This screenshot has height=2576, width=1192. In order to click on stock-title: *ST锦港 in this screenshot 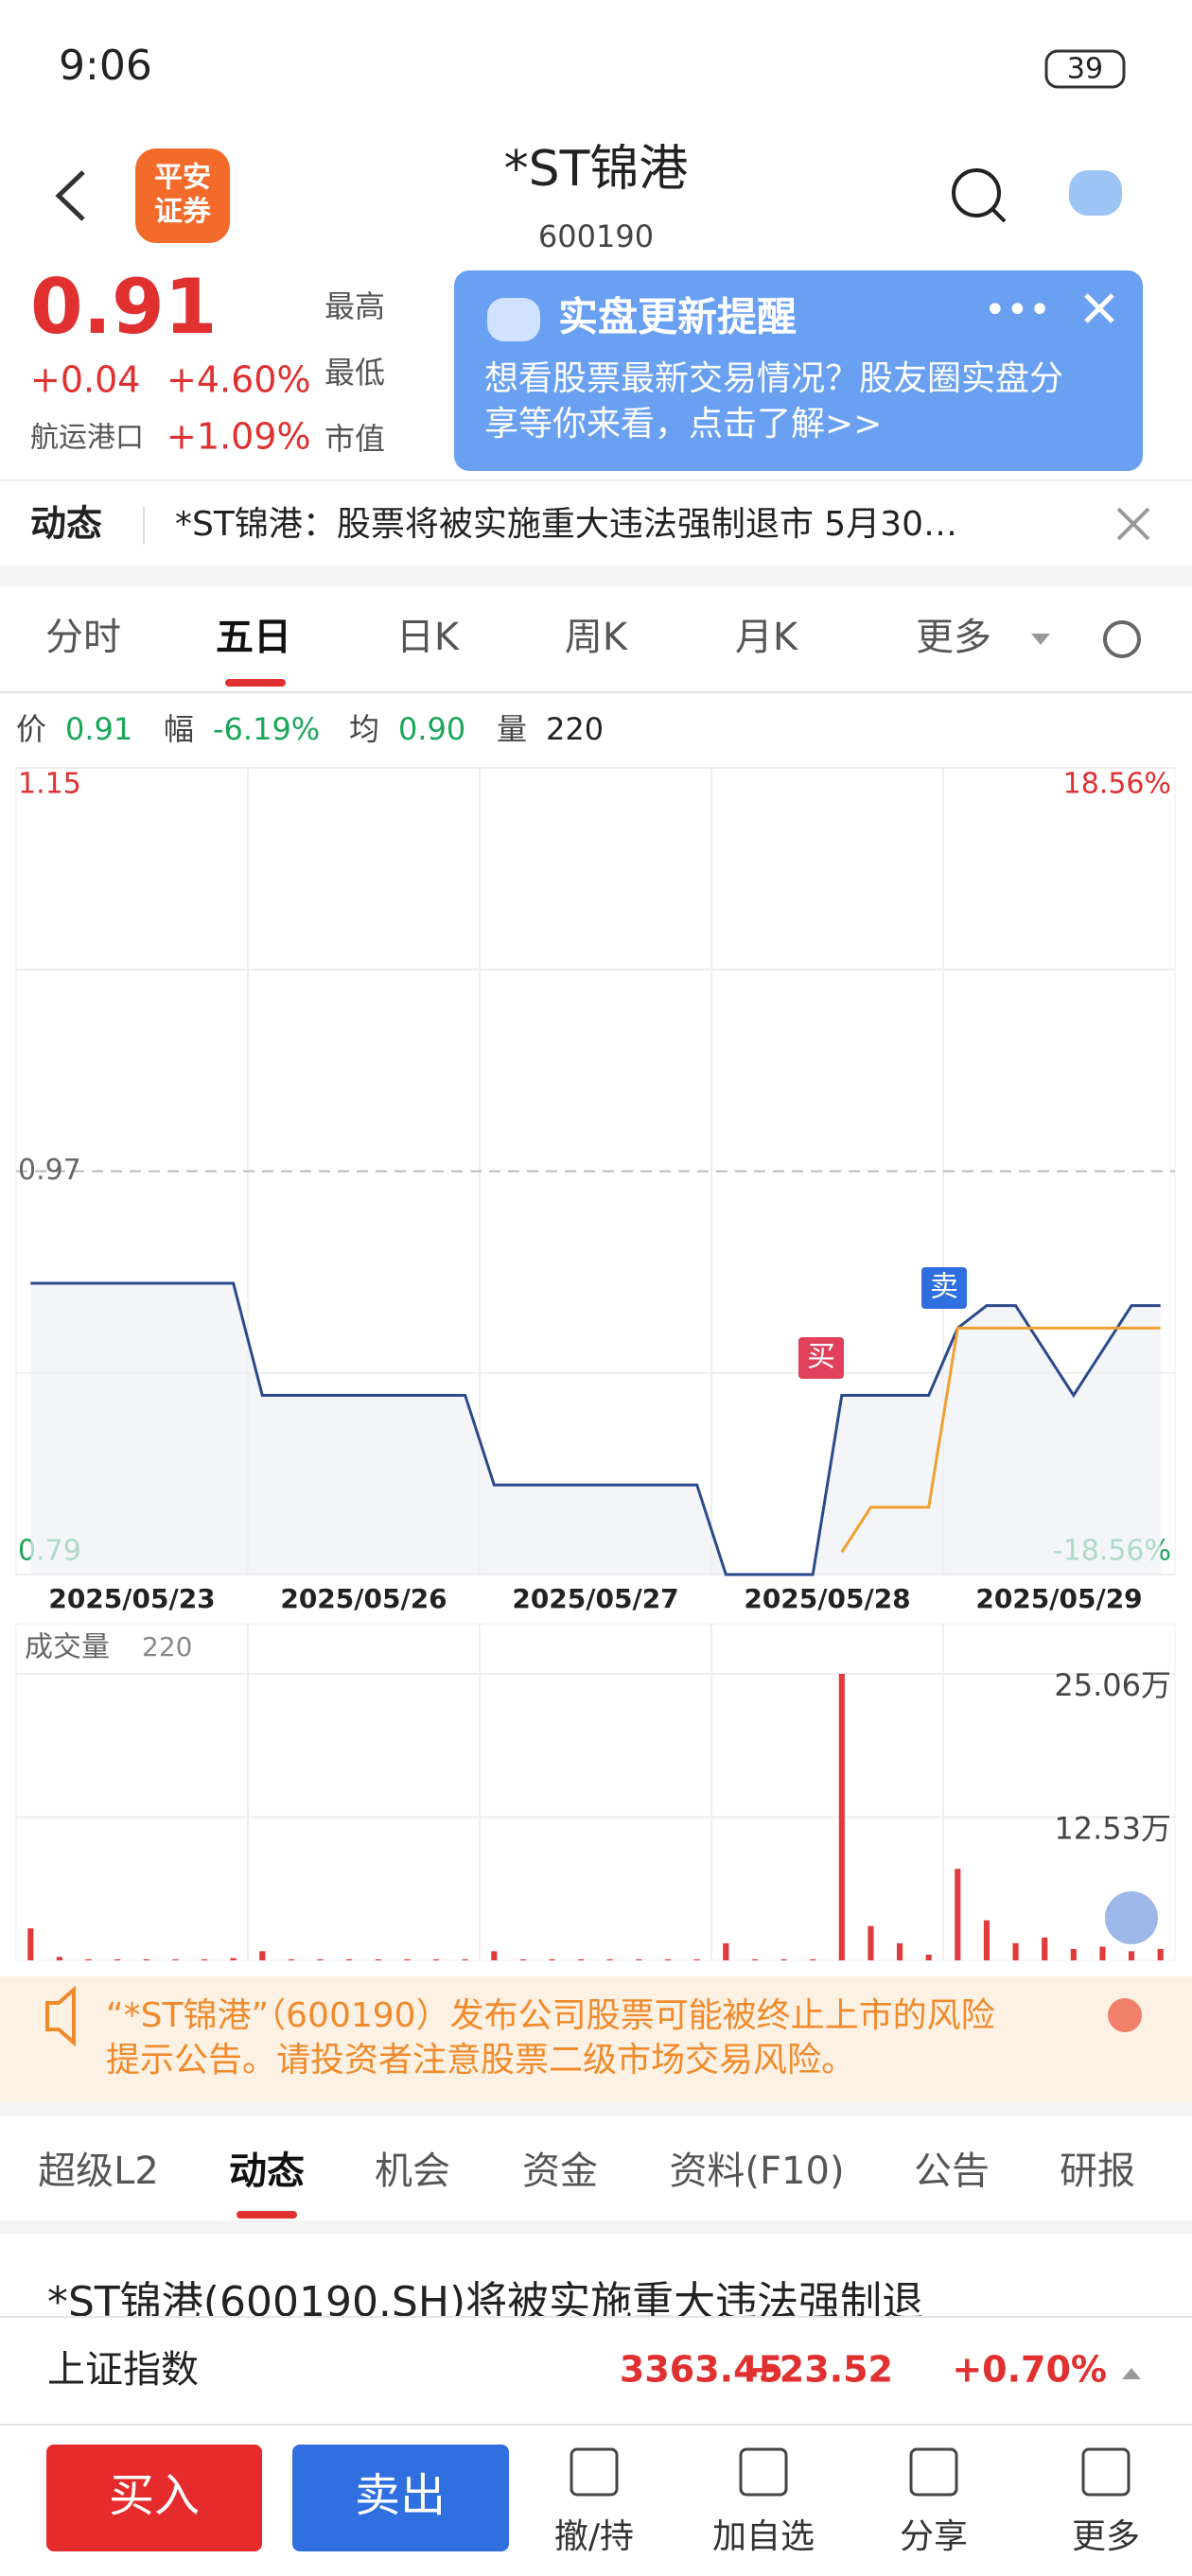, I will do `click(596, 169)`.